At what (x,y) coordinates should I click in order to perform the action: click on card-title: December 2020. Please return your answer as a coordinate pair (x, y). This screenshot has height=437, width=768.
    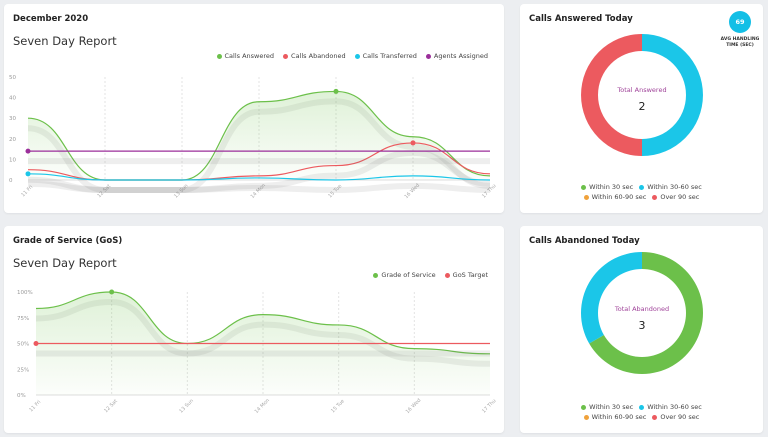
    Looking at the image, I should click on (51, 19).